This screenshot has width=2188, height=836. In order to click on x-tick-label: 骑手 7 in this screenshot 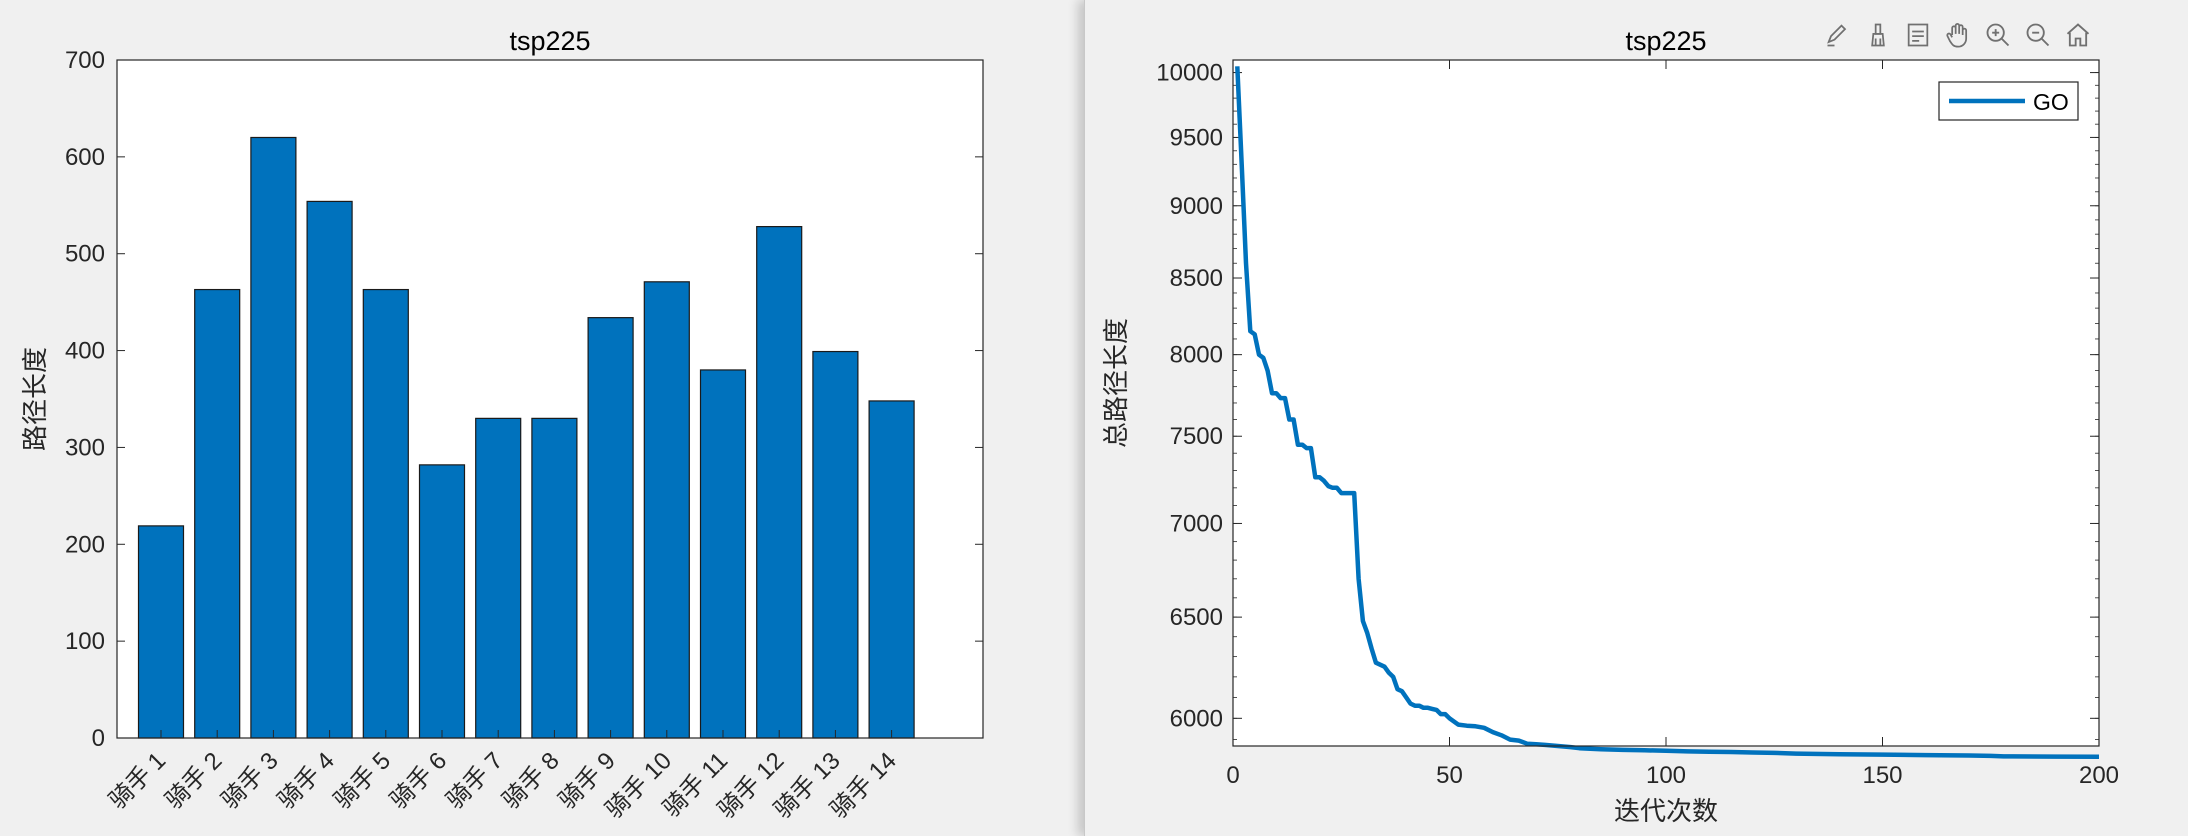, I will do `click(474, 780)`.